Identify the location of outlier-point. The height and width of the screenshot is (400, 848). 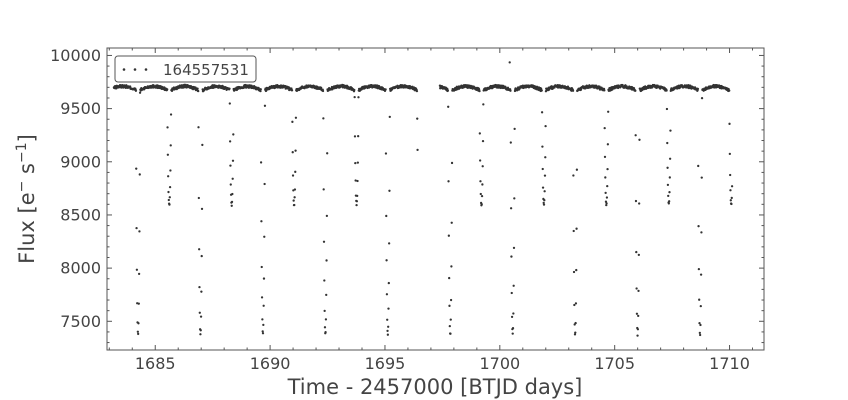
(509, 62).